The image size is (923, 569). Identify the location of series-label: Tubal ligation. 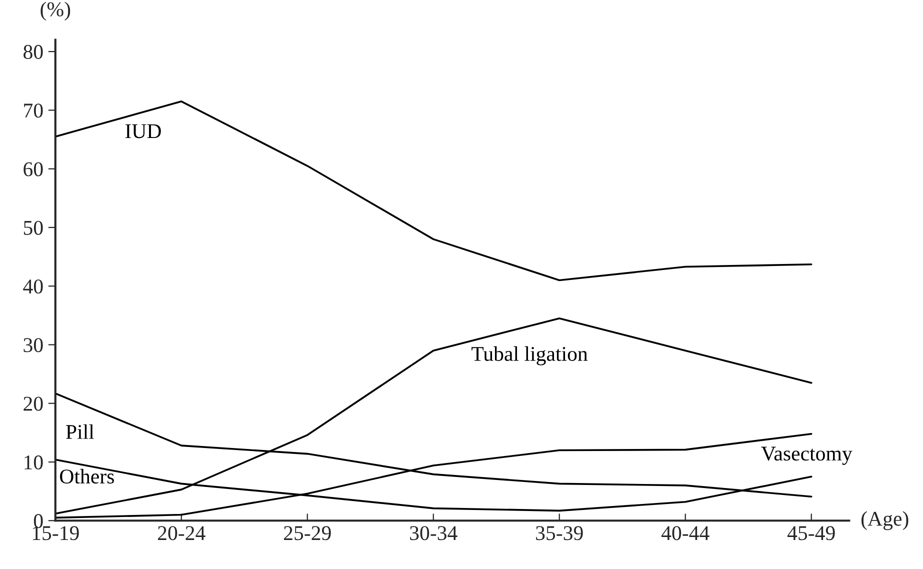
(530, 356).